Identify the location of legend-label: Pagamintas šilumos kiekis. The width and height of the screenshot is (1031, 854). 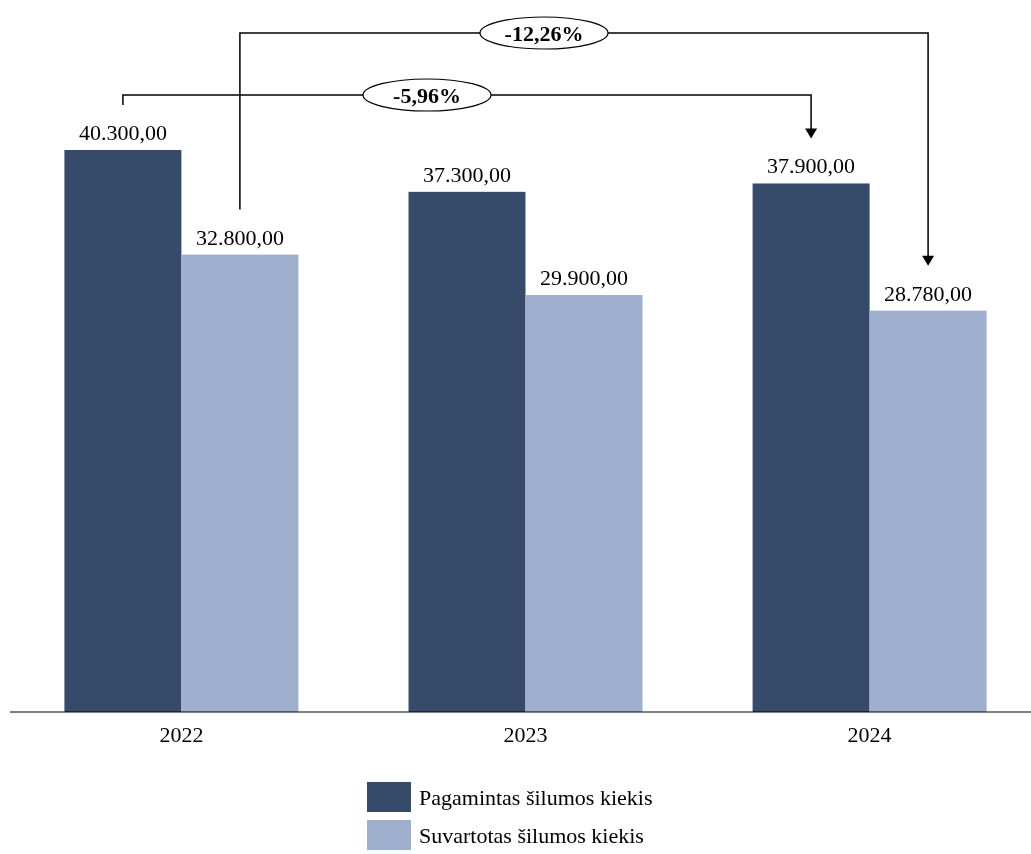
(536, 797).